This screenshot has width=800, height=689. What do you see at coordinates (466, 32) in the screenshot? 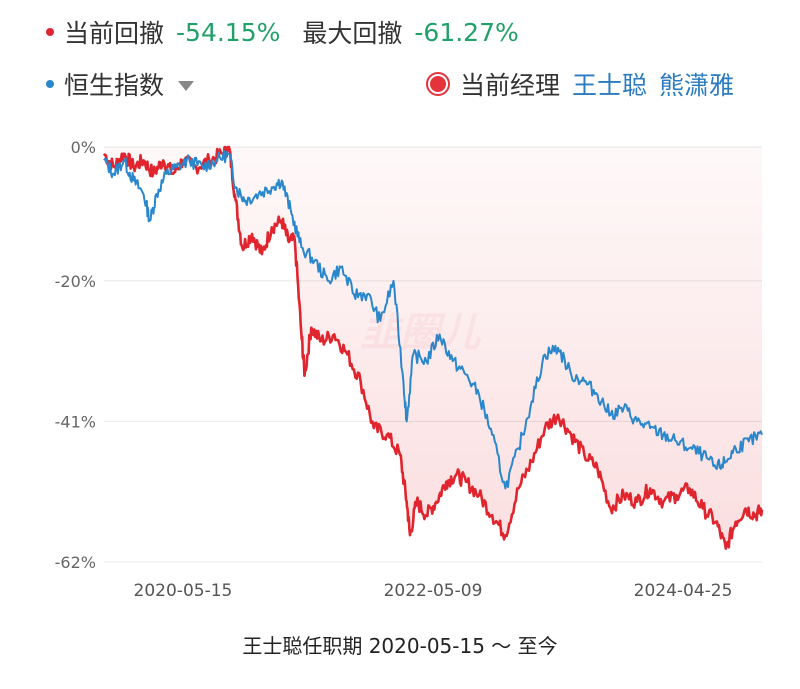
I see `max-drawdown-value: -61.27%` at bounding box center [466, 32].